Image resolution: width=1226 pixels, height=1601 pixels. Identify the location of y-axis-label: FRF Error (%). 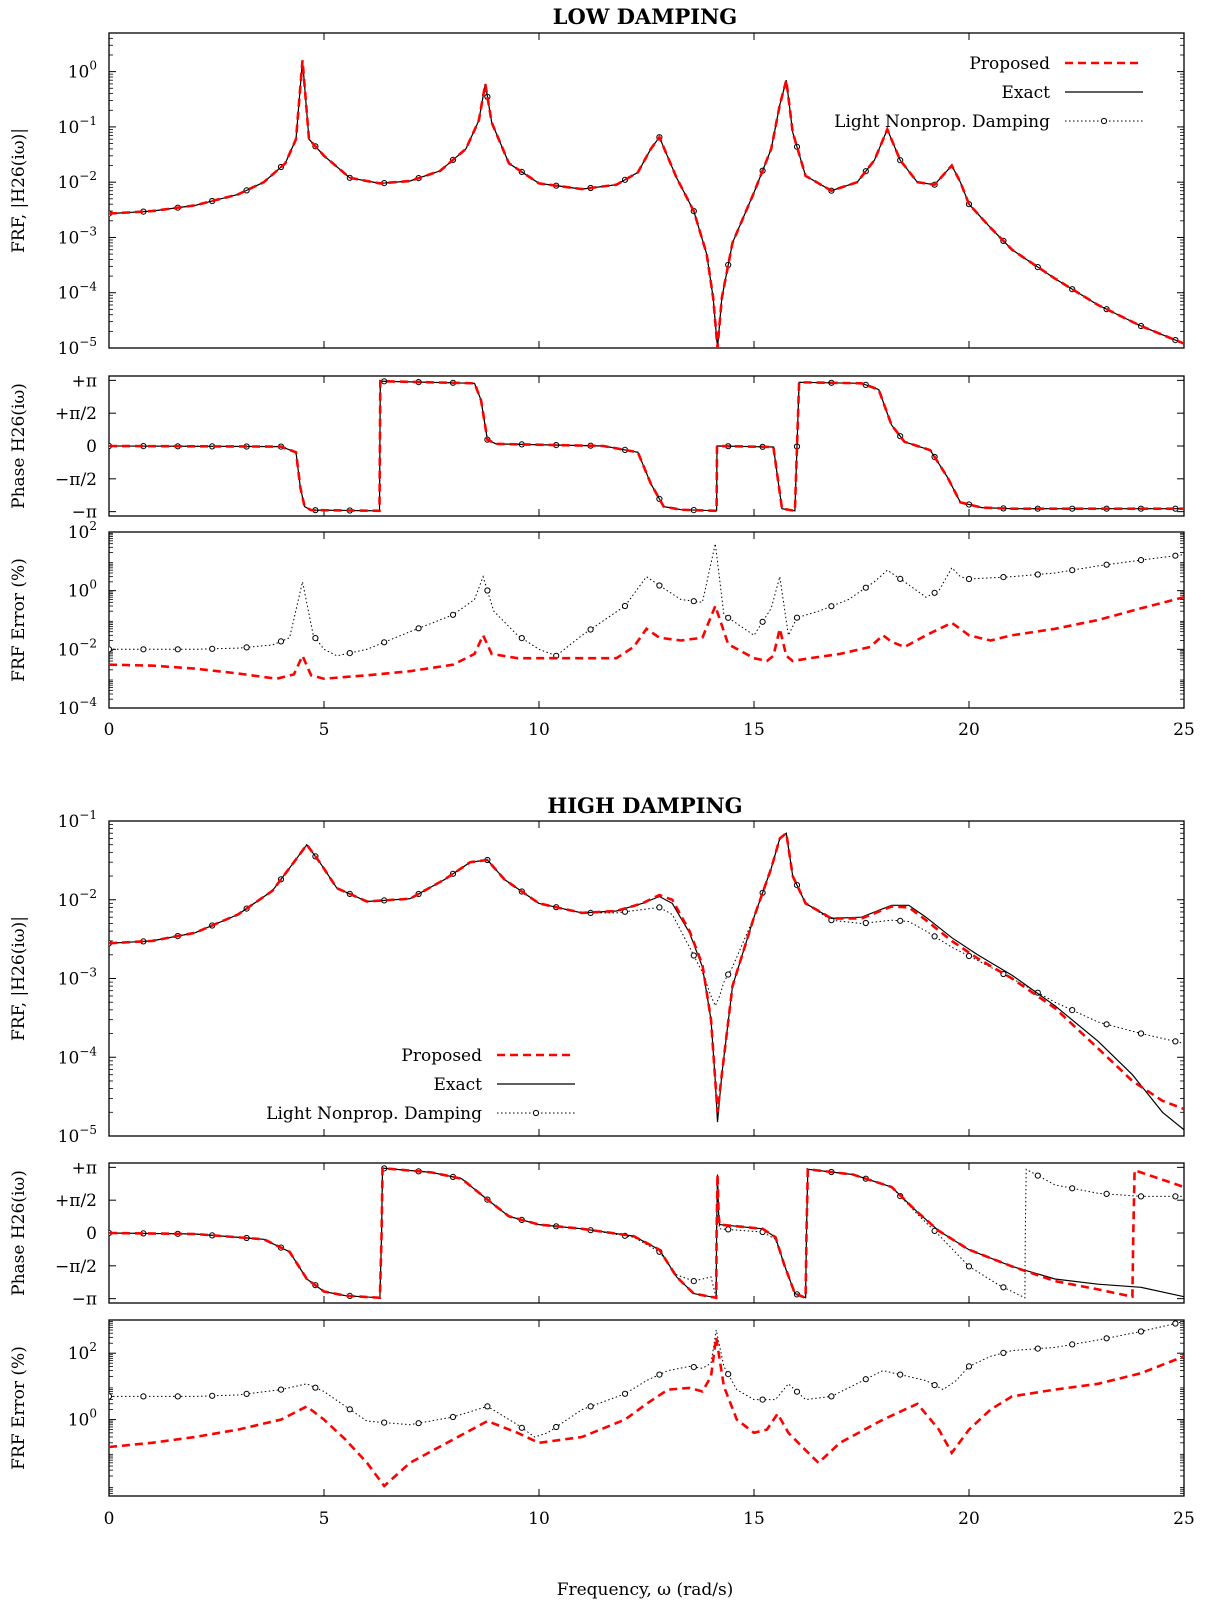
(19, 1408).